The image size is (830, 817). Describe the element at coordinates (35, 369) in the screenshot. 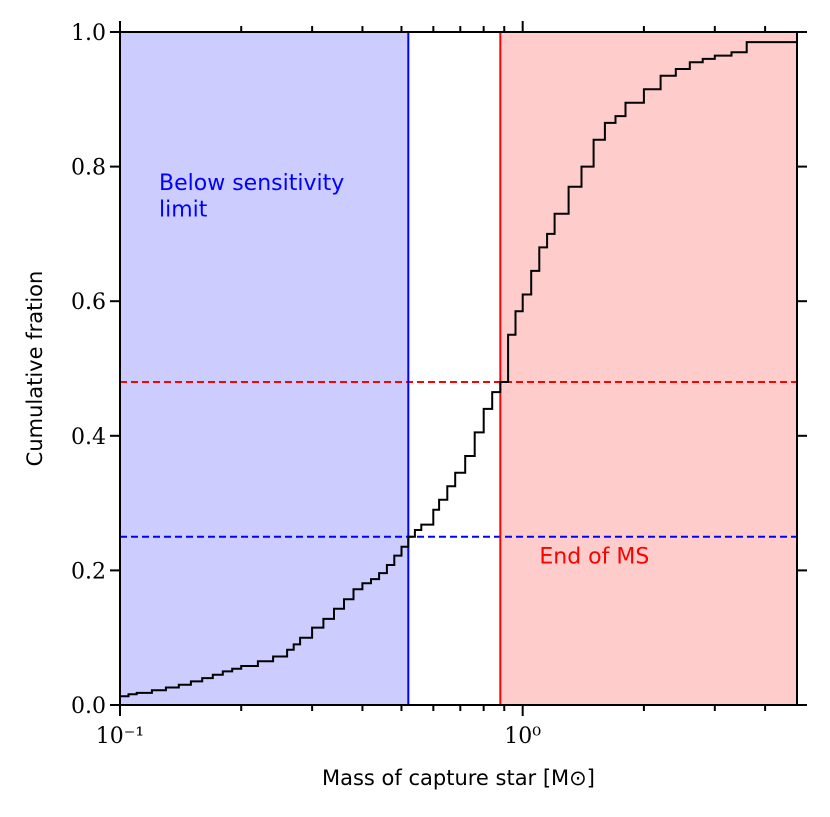

I see `y-axis-label: Cumulative fration` at that location.